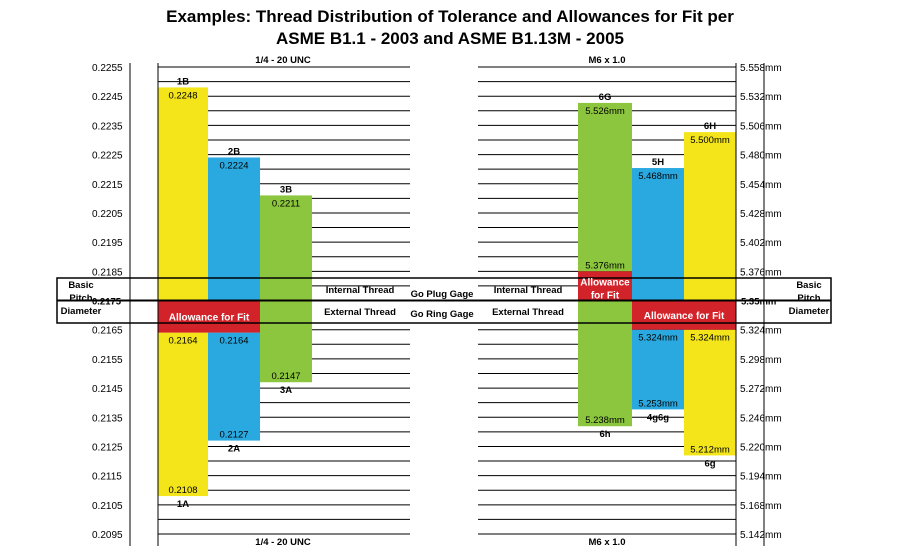 This screenshot has width=900, height=550. What do you see at coordinates (710, 392) in the screenshot?
I see `right-external-bar-6g` at bounding box center [710, 392].